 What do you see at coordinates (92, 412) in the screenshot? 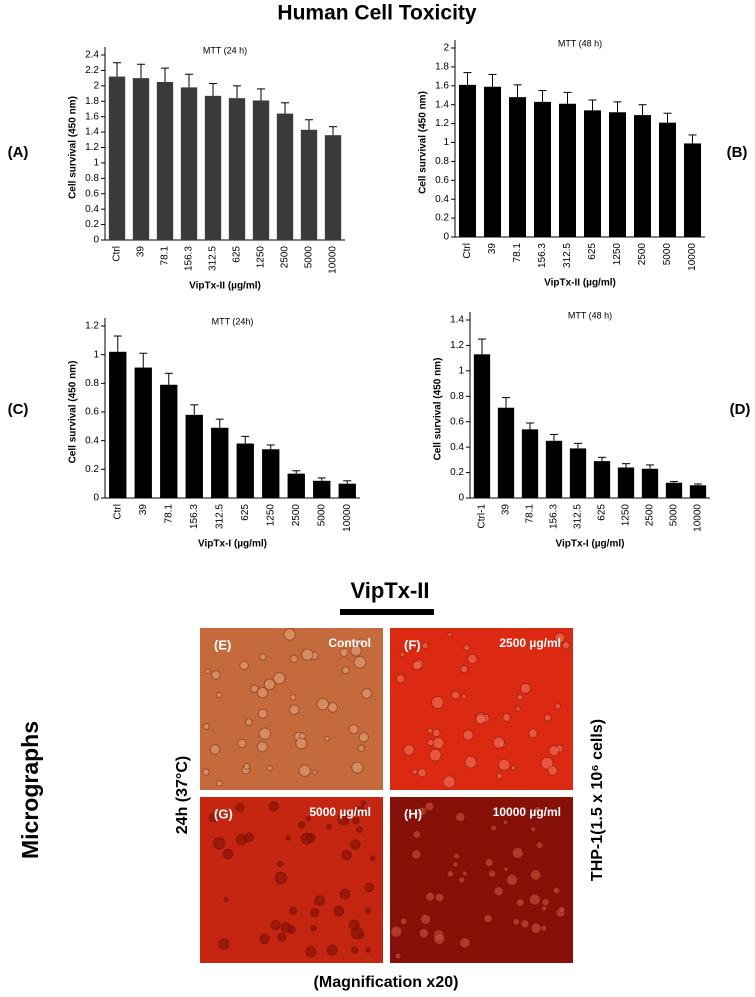
I see `y-tick-label: 0.6` at bounding box center [92, 412].